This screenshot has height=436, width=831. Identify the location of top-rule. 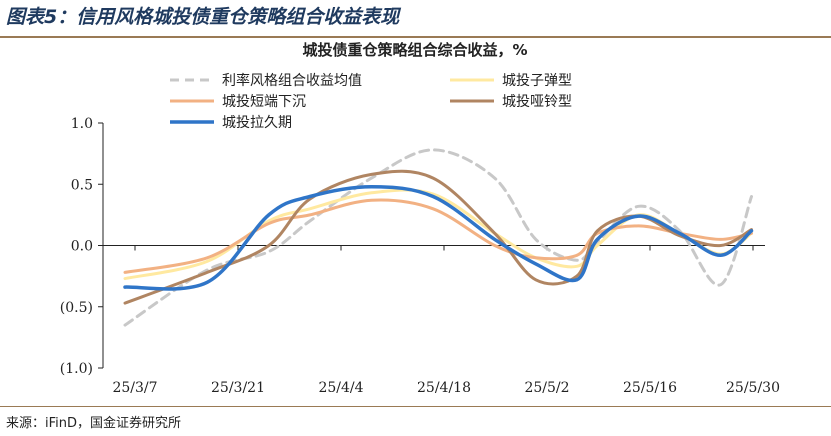
(415, 37).